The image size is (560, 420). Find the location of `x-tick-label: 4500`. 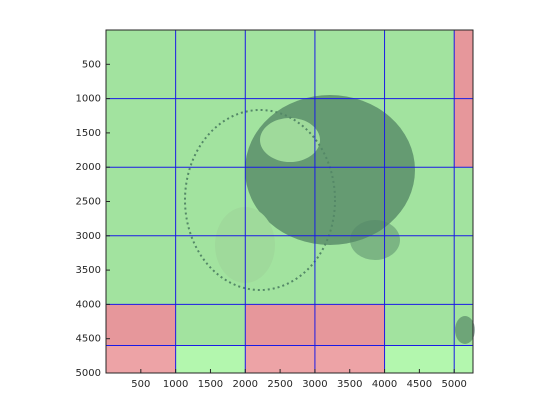

x-tick-label: 4500 is located at coordinates (419, 384).